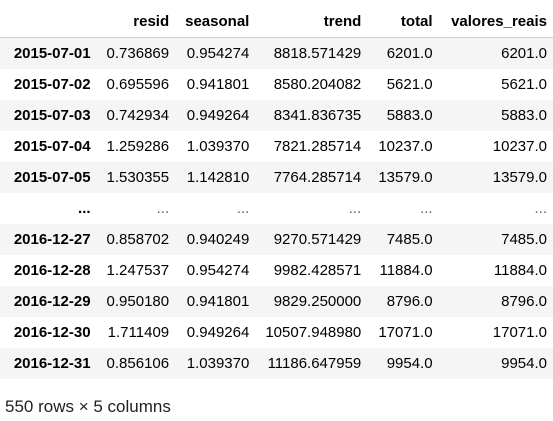 The image size is (553, 421). Describe the element at coordinates (317, 301) in the screenshot. I see `cell-trend: 9829.250000` at that location.